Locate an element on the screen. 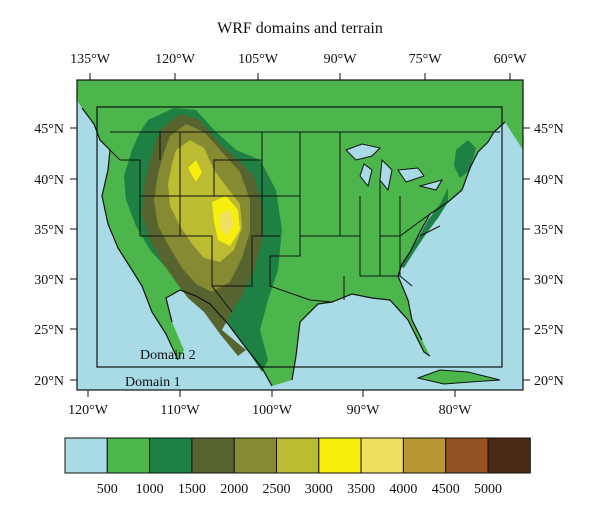 The height and width of the screenshot is (513, 600). legend-tick-label: 4000 is located at coordinates (403, 489).